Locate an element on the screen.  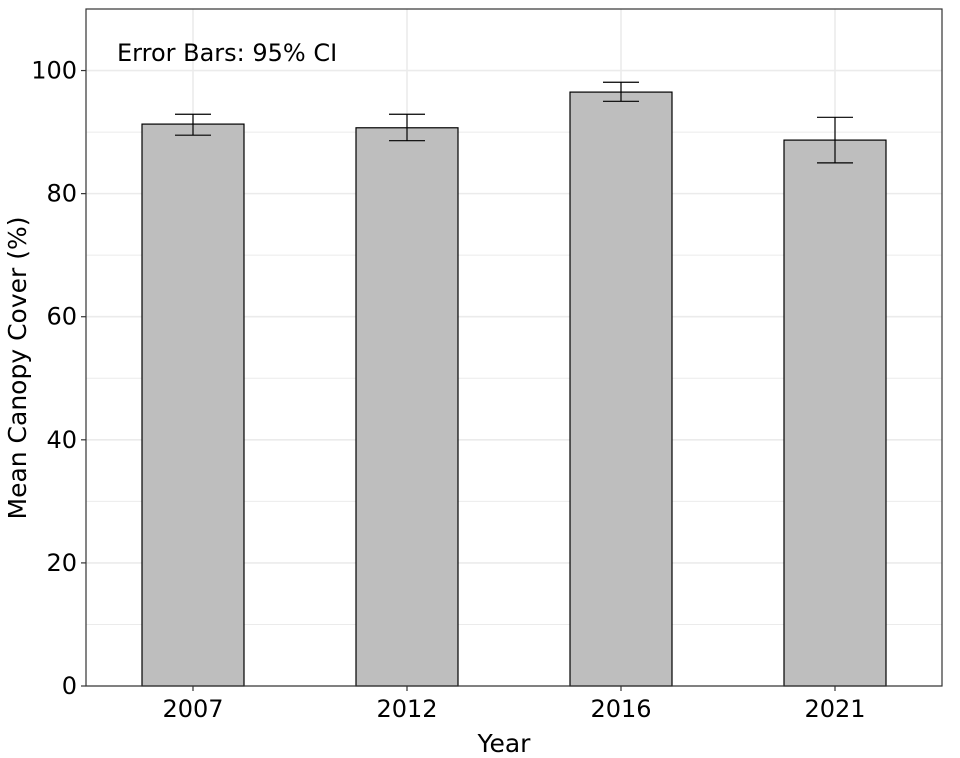
y-tick-label: 60 is located at coordinates (61, 317).